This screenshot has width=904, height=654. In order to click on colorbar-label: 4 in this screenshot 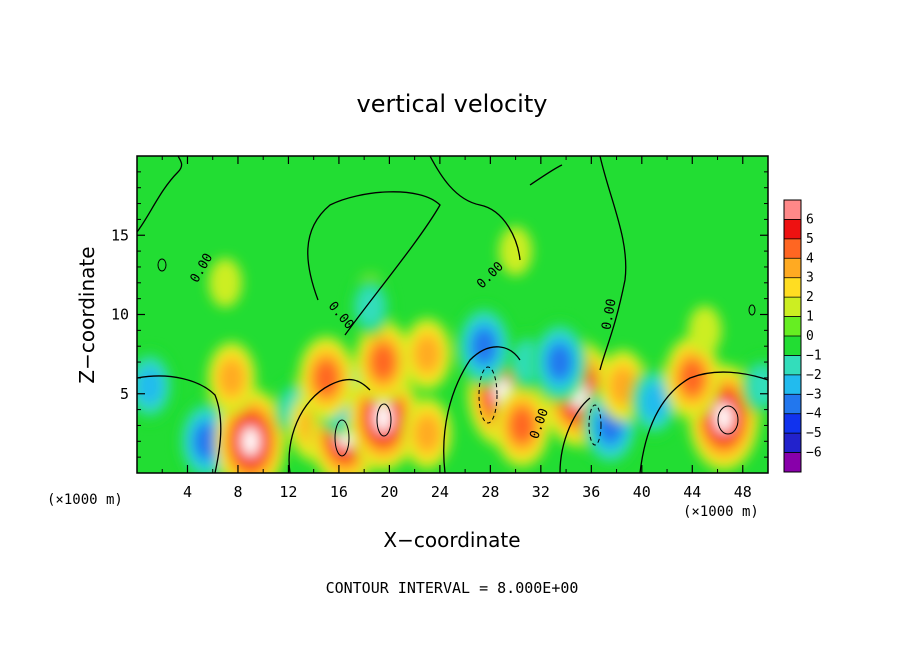, I will do `click(810, 258)`.